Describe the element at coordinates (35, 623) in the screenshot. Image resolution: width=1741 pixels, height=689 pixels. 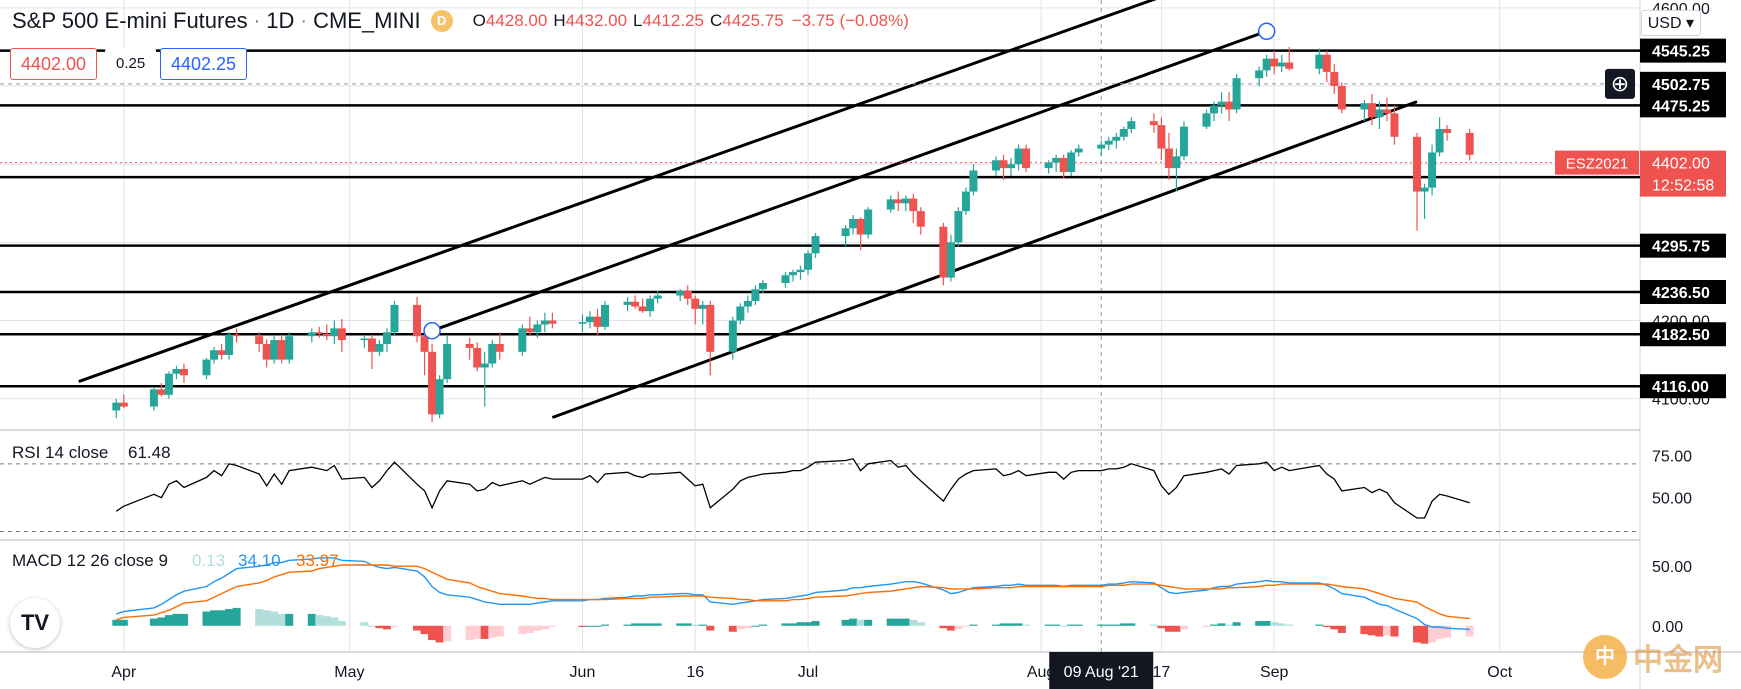
I see `tradingview-logo-icon: TV` at that location.